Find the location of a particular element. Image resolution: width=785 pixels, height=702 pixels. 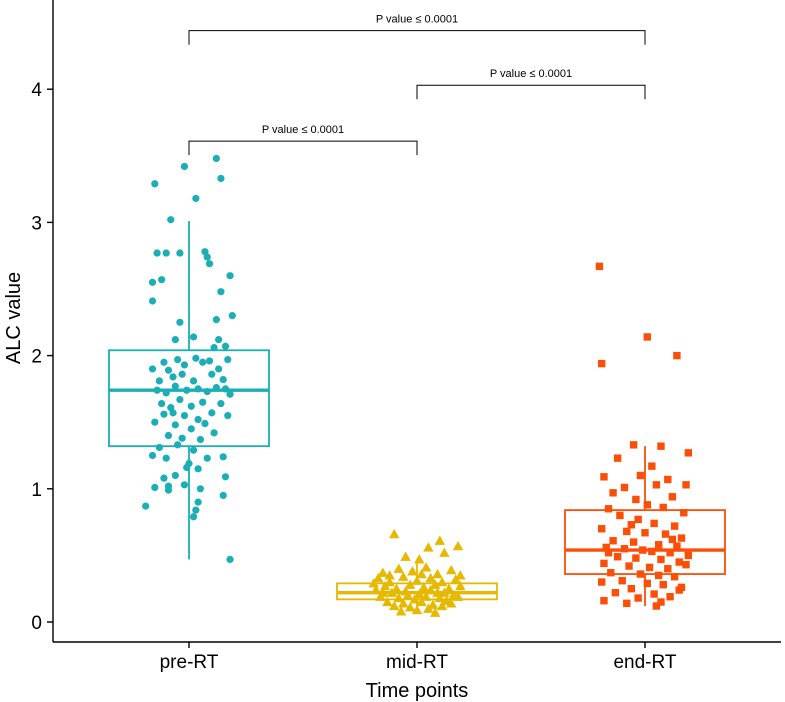

x-tick-label-mid-RT: mid-RT is located at coordinates (417, 662).